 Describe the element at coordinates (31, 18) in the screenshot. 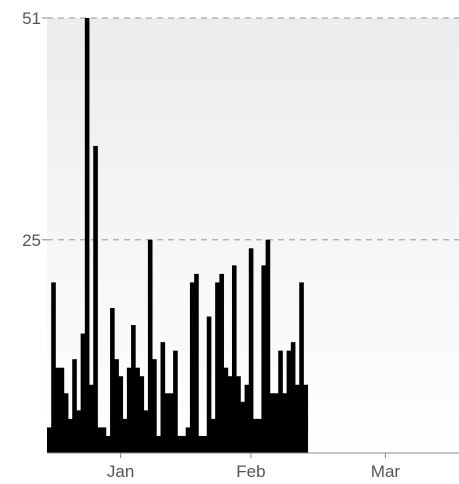

I see `y-tick-label-51: 51` at that location.